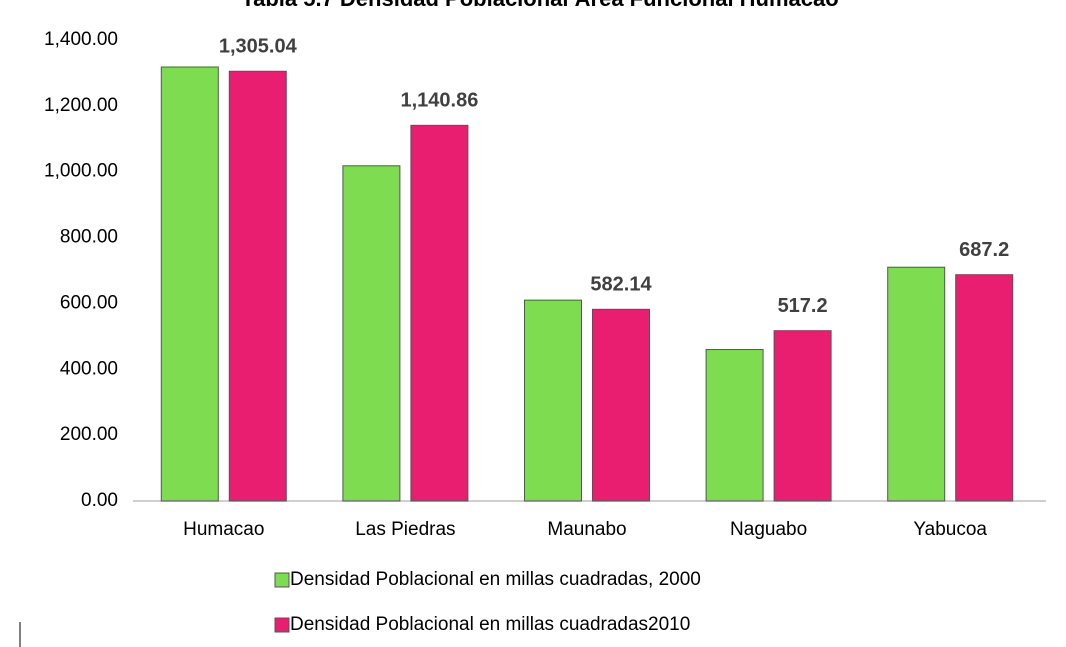 The image size is (1066, 647). Describe the element at coordinates (89, 434) in the screenshot. I see `y-tick-label: 200.00` at that location.